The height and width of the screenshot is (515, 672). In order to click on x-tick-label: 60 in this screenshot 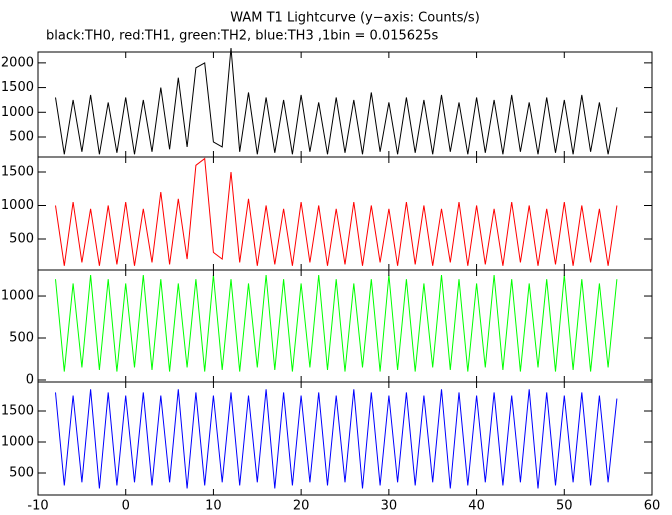, I will do `click(652, 506)`.